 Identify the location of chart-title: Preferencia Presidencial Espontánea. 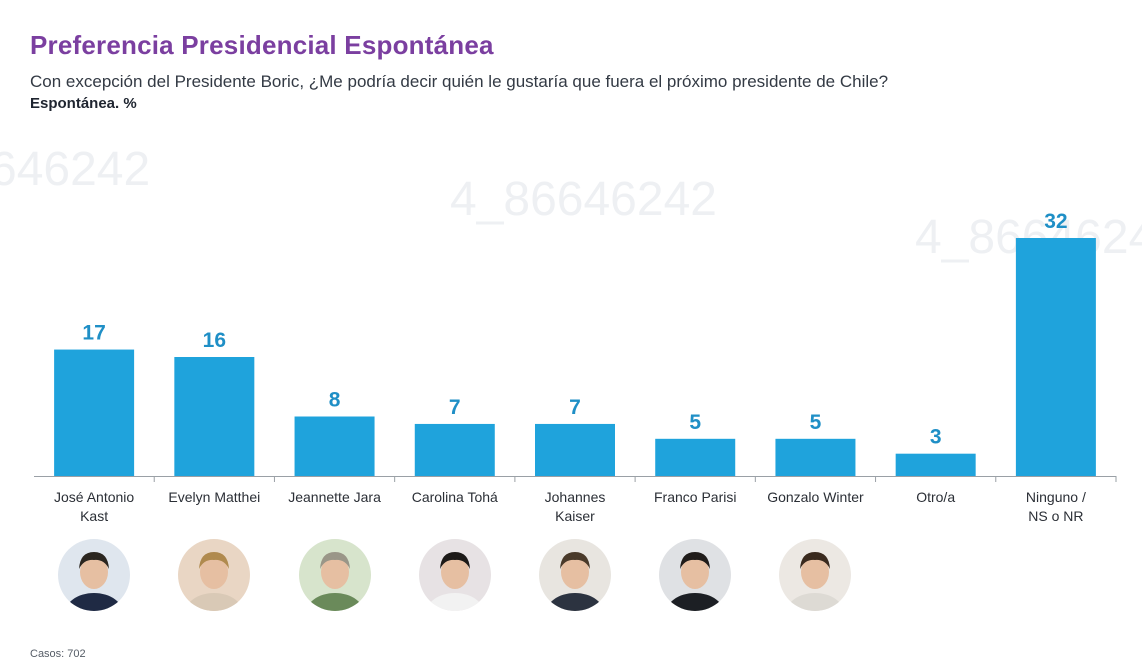
(262, 45).